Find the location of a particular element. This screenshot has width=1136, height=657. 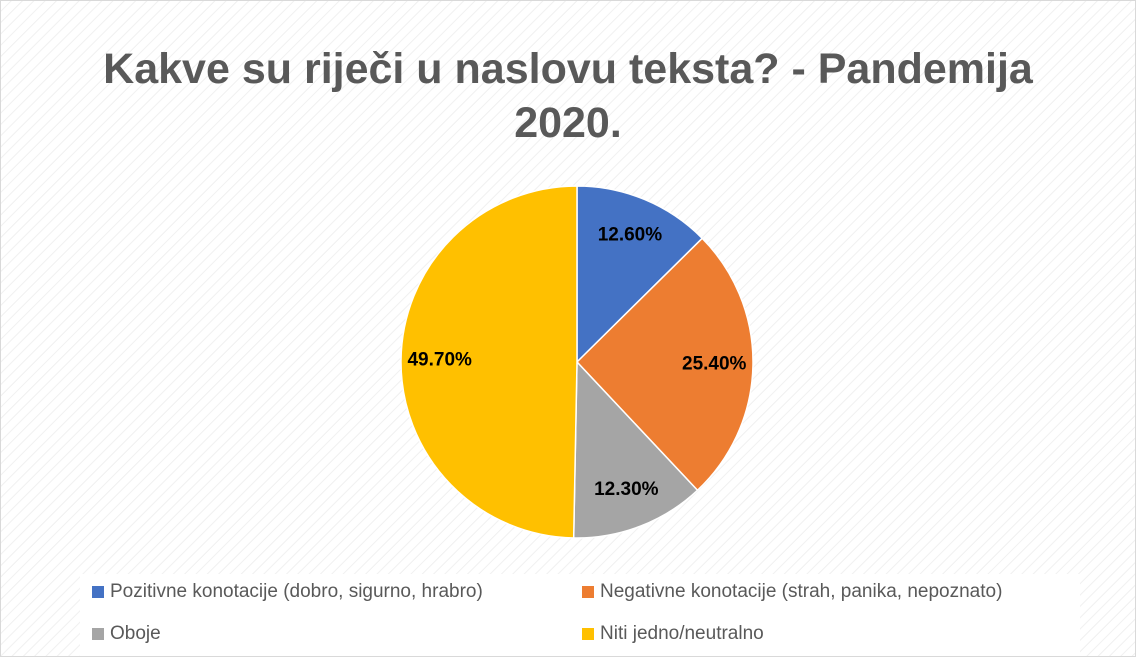

data-label: 12.60% is located at coordinates (630, 234).